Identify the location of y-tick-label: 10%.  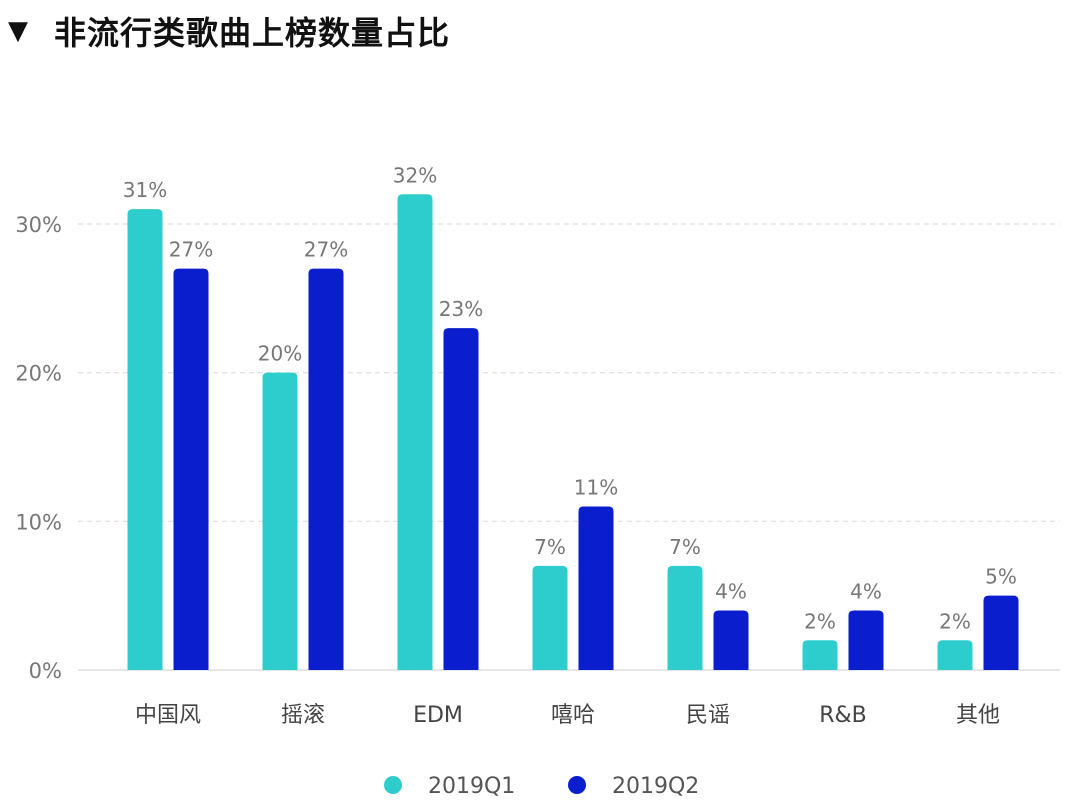
(38, 522).